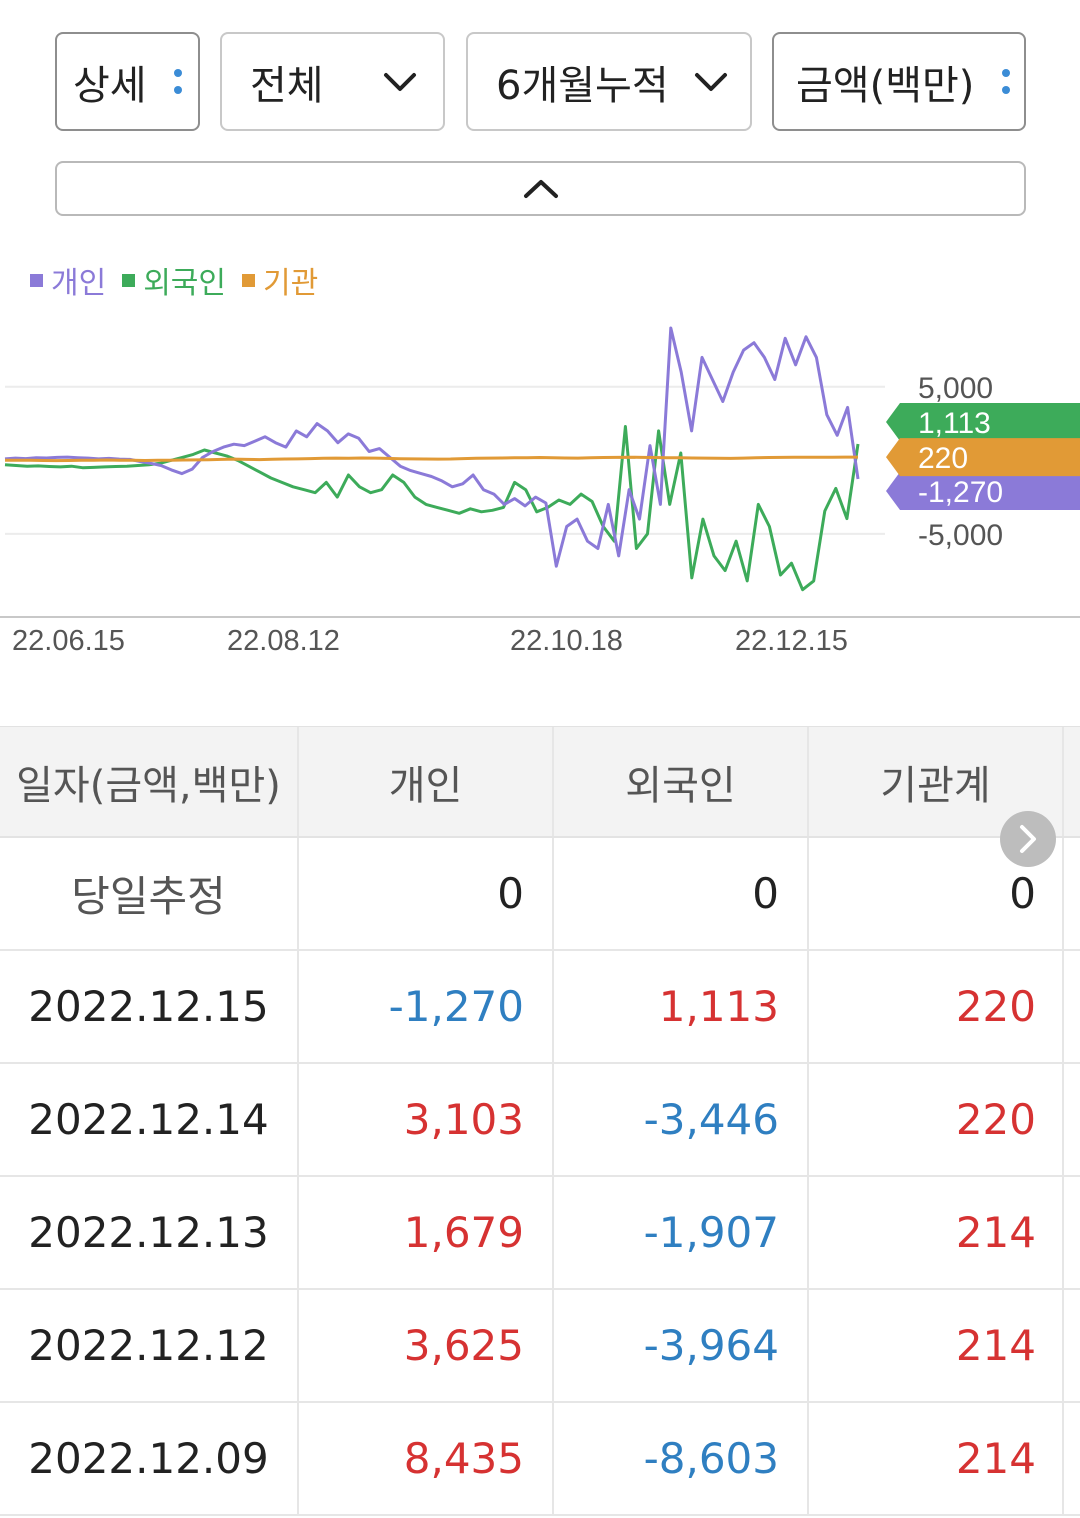 This screenshot has width=1080, height=1518. Describe the element at coordinates (681, 1458) in the screenshot. I see `row-foreign: -8,603` at that location.